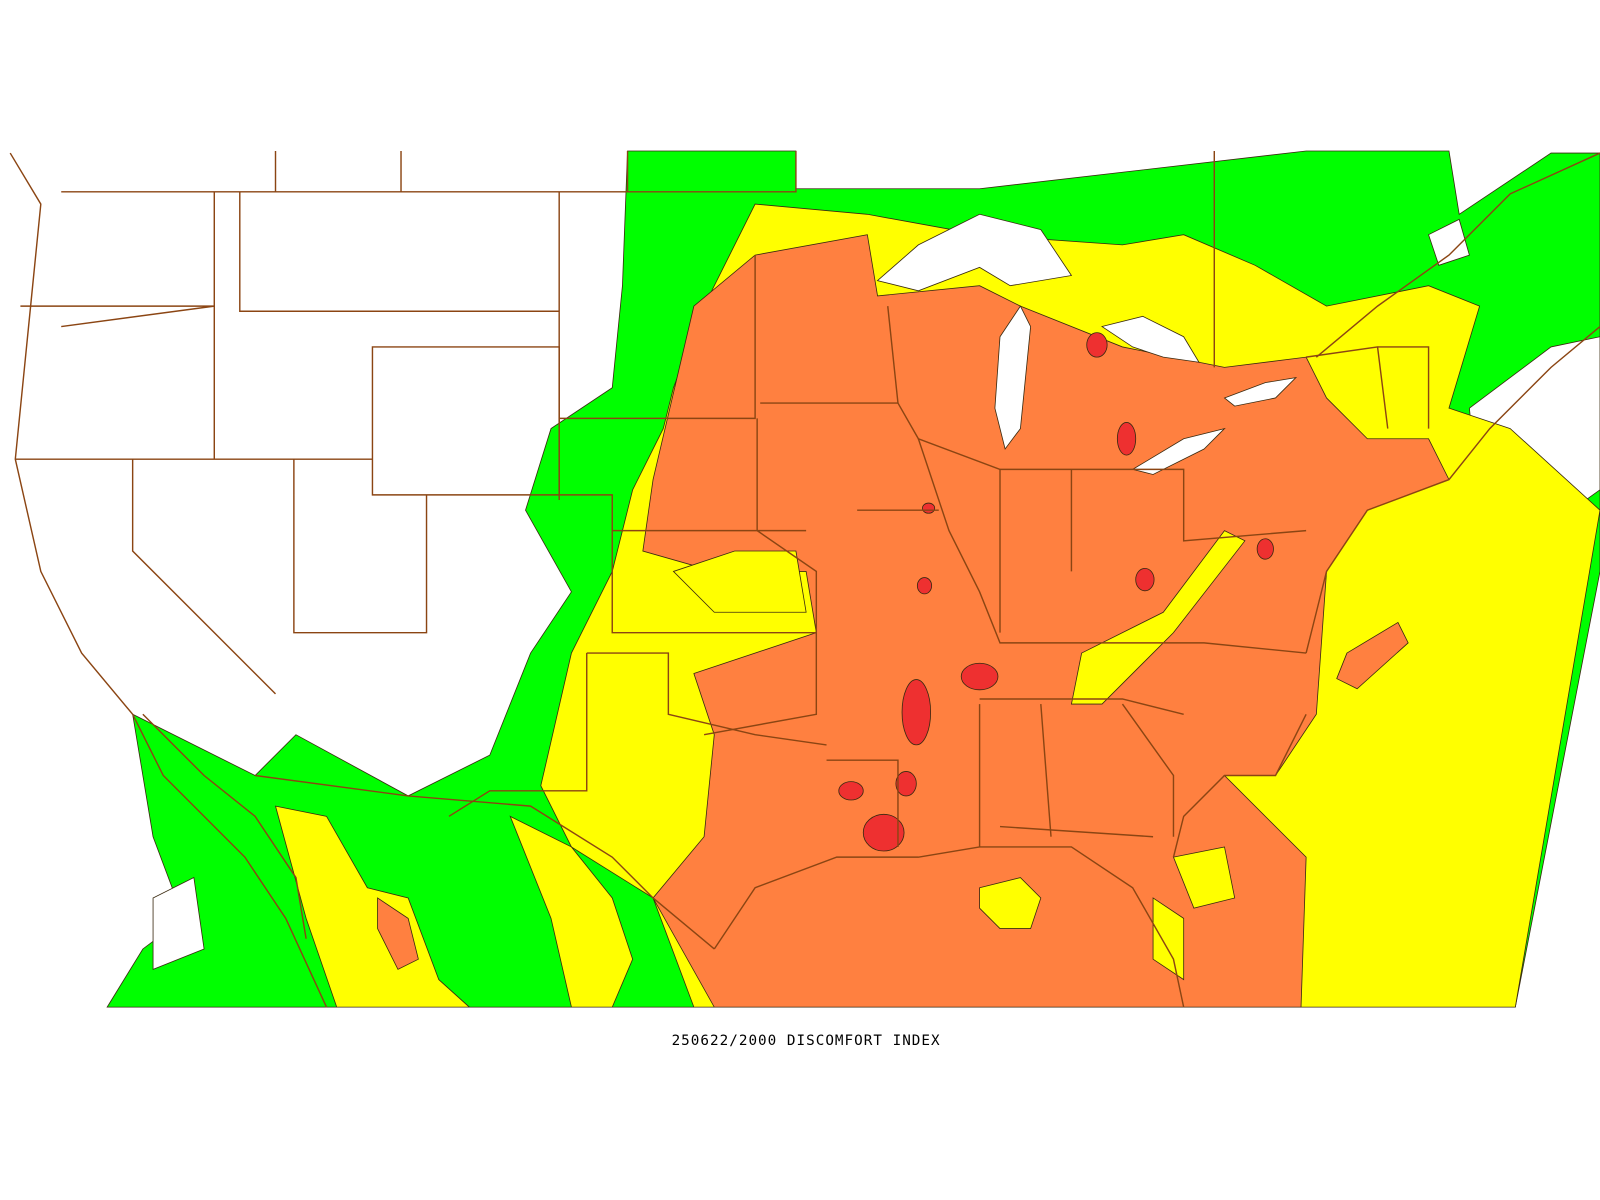  I want to click on red-zone, so click(1056, 592).